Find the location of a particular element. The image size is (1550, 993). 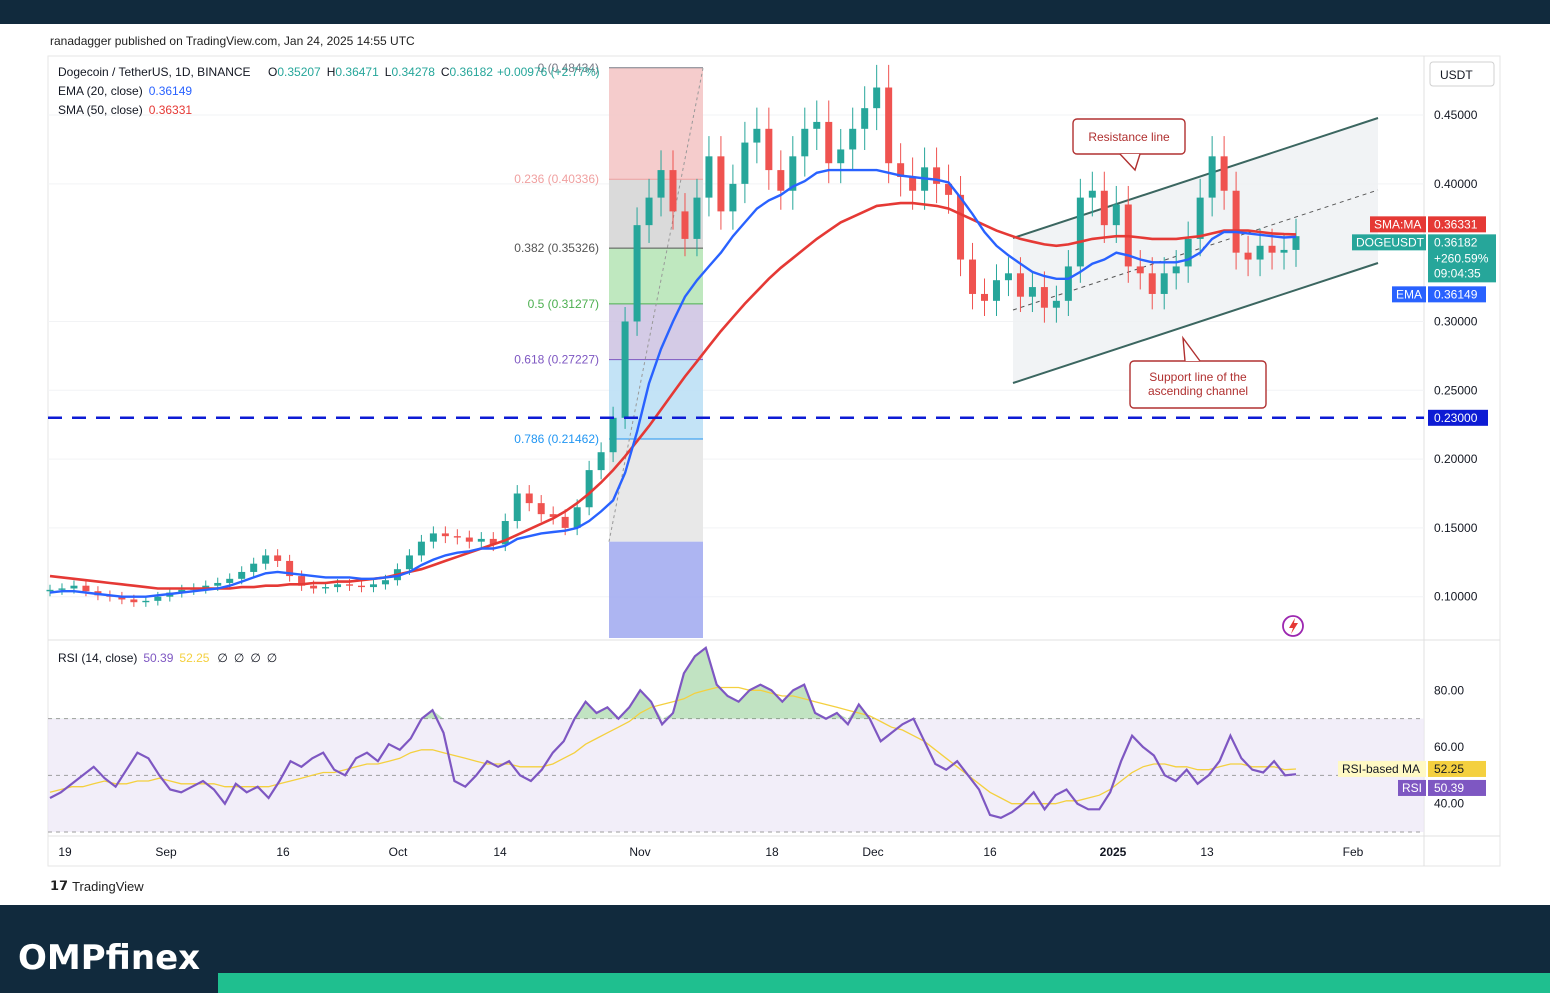

currency-label: USDT is located at coordinates (1456, 75).